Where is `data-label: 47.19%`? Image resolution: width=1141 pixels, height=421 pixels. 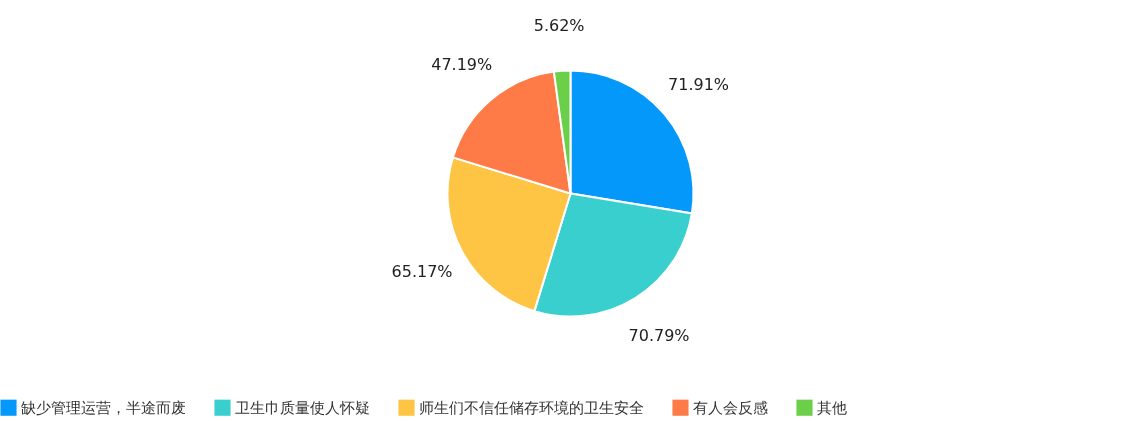 data-label: 47.19% is located at coordinates (462, 65).